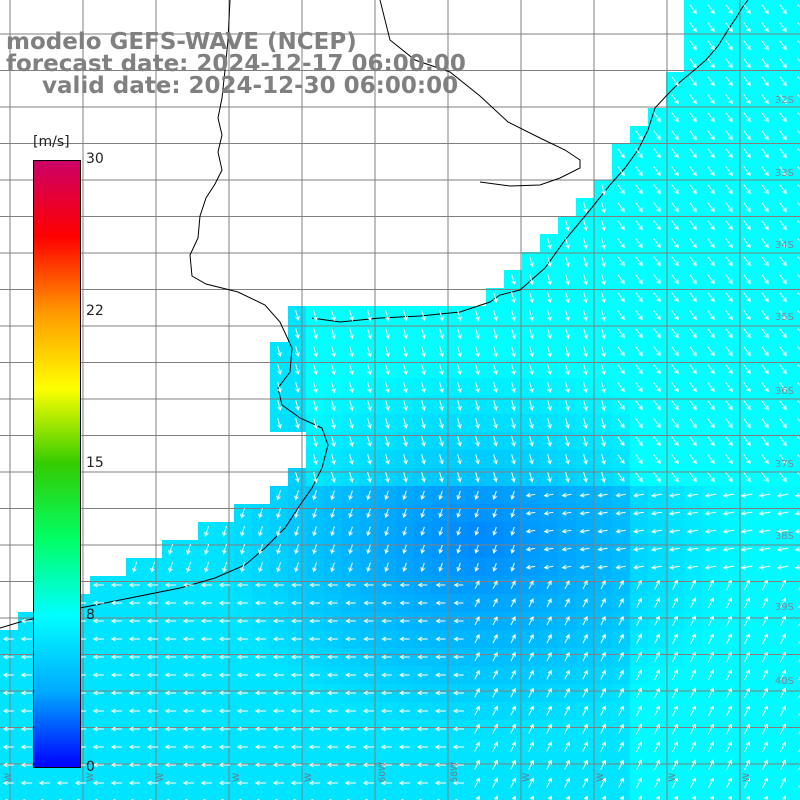  Describe the element at coordinates (181, 42) in the screenshot. I see `title-model: modelo GEFS-WAVE (NCEP)` at that location.